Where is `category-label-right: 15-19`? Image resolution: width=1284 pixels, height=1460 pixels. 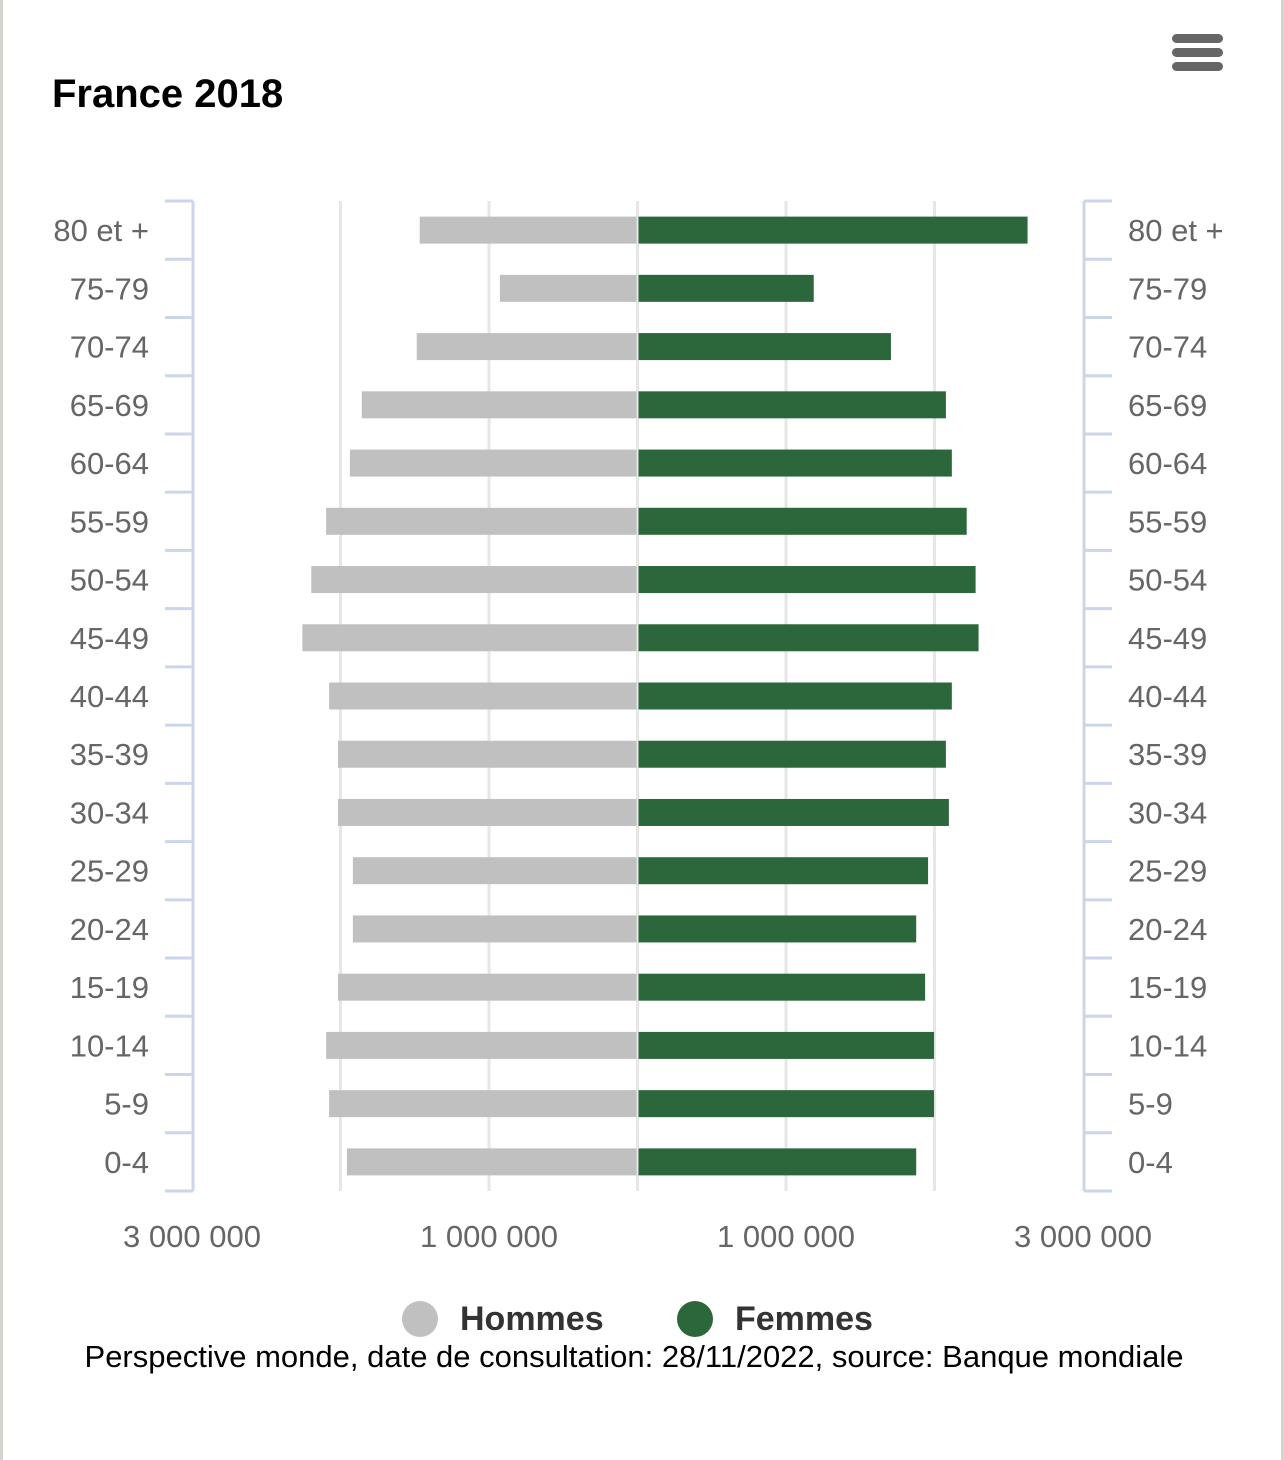
category-label-right: 15-19 is located at coordinates (1167, 987).